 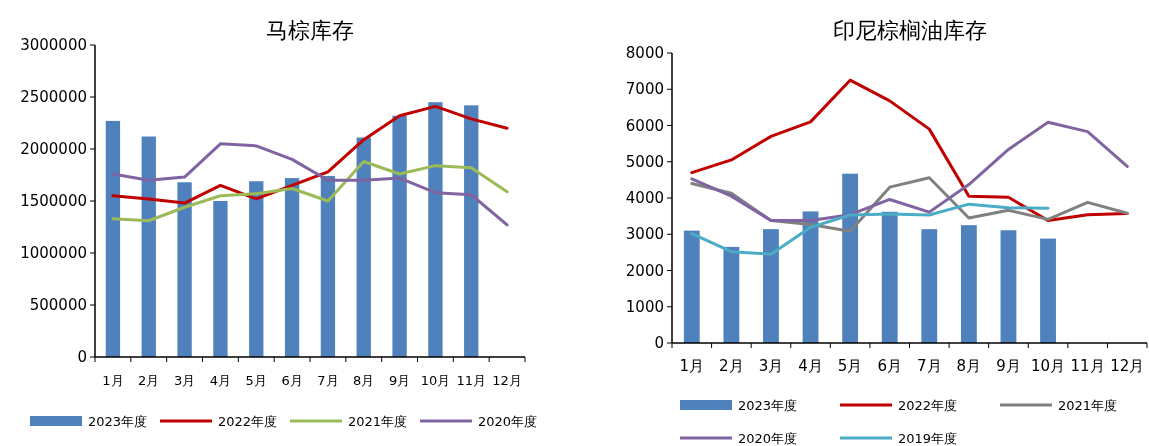 I want to click on y-tick-label: 500000, so click(x=58, y=305).